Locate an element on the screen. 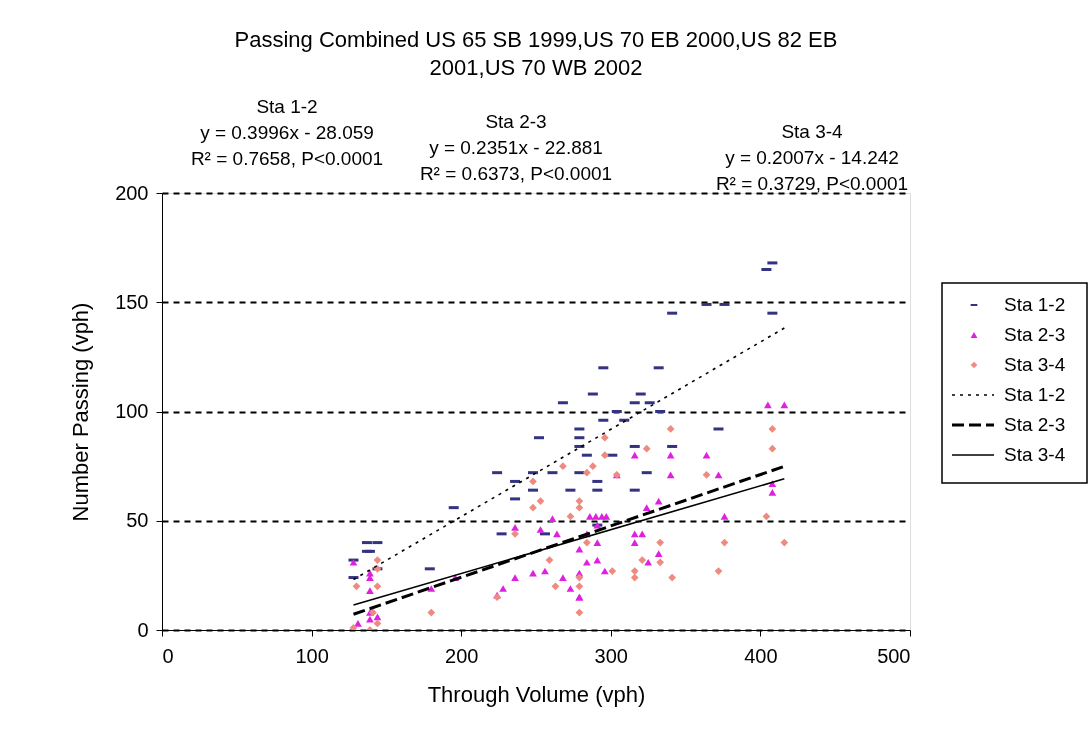  x-tick-label: 500 is located at coordinates (894, 655).